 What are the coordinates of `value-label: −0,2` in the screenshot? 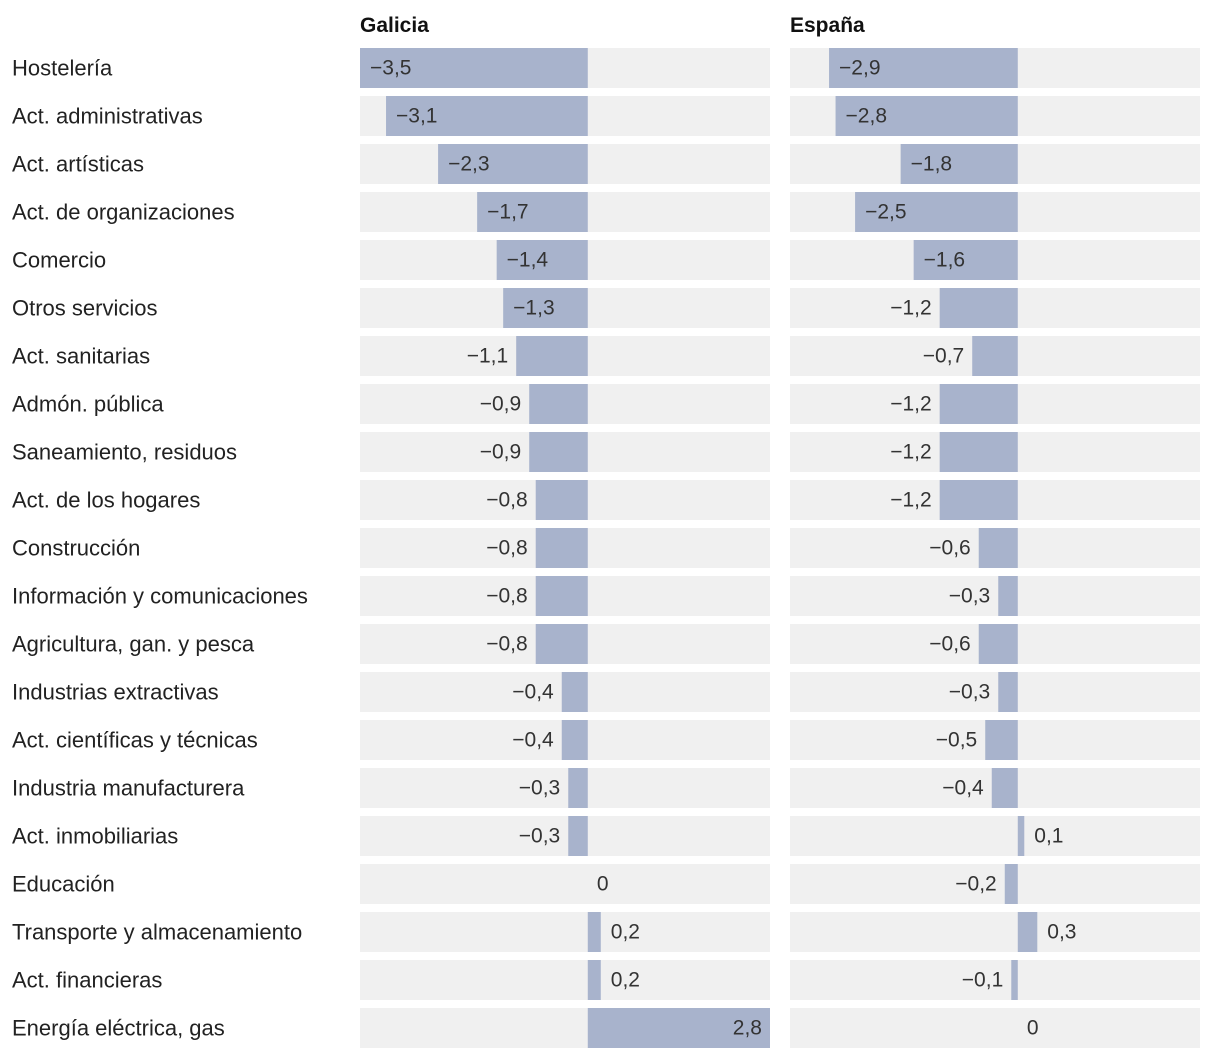 It's located at (975, 884).